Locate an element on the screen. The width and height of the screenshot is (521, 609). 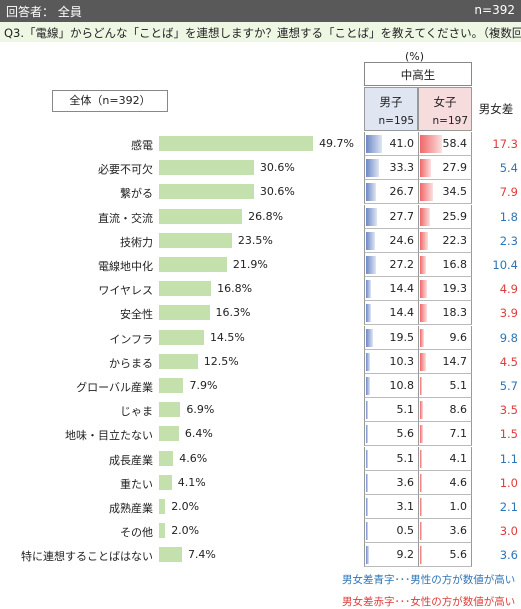
diff-value: 4.9 is located at coordinates (508, 289).